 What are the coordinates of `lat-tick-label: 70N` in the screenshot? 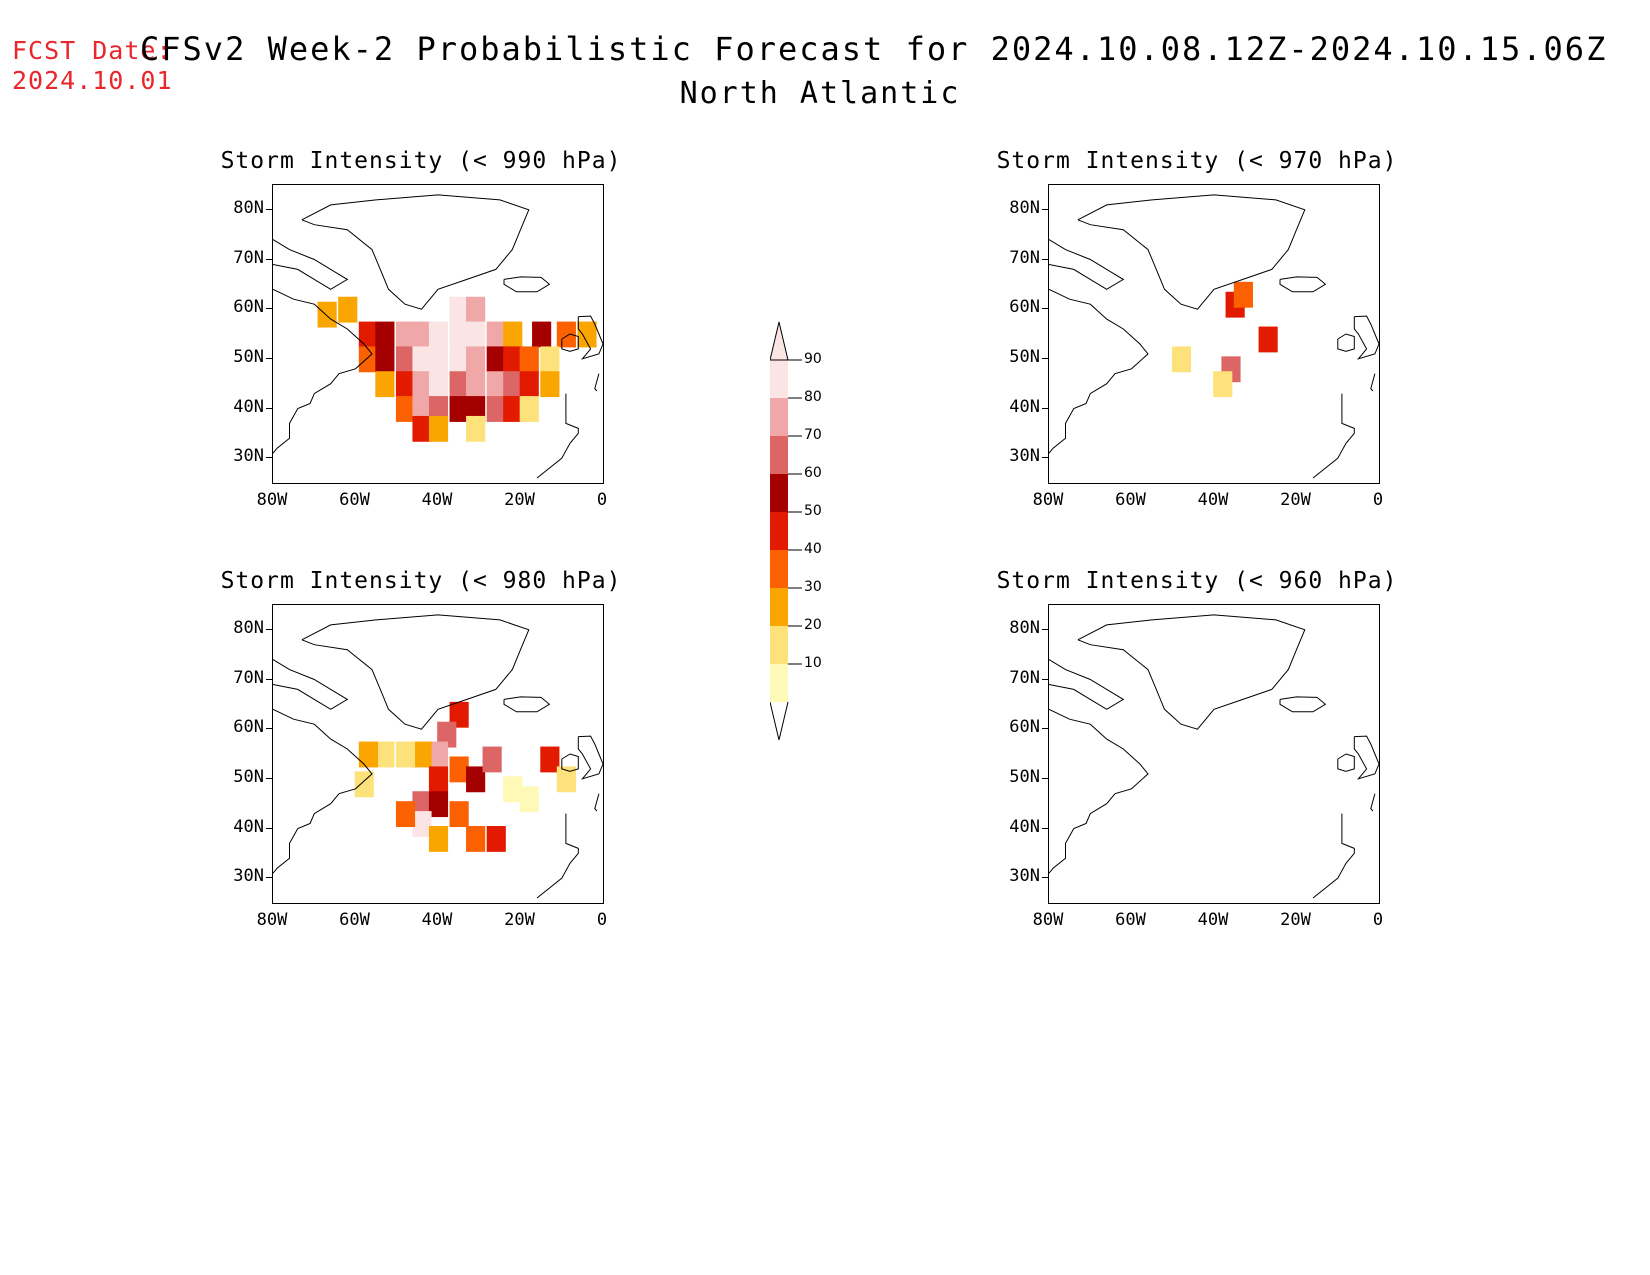 It's located at (1024, 677).